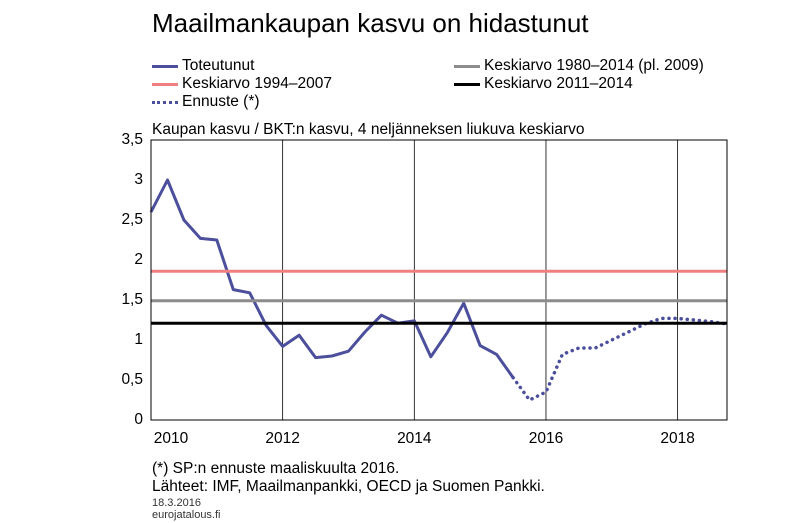  What do you see at coordinates (276, 468) in the screenshot?
I see `forecast-footnote: (*) SP:n ennuste maaliskuulta 2016.` at bounding box center [276, 468].